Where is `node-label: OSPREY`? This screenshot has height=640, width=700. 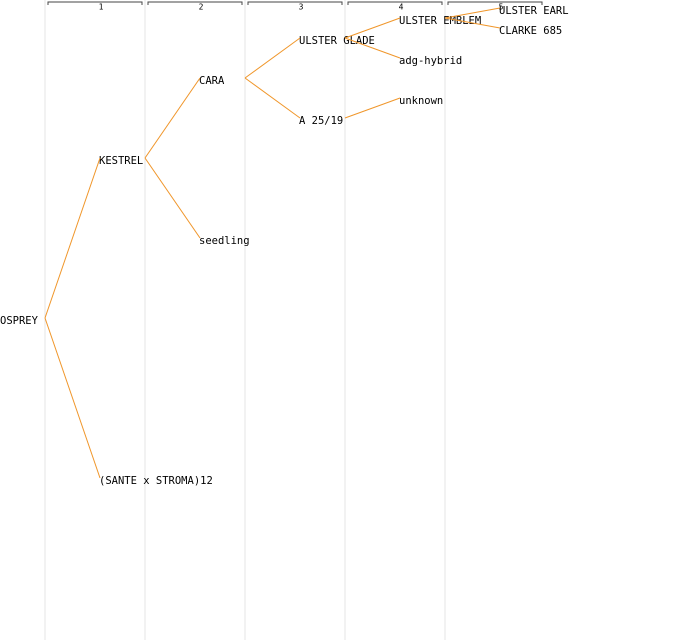 node-label: OSPREY is located at coordinates (19, 321).